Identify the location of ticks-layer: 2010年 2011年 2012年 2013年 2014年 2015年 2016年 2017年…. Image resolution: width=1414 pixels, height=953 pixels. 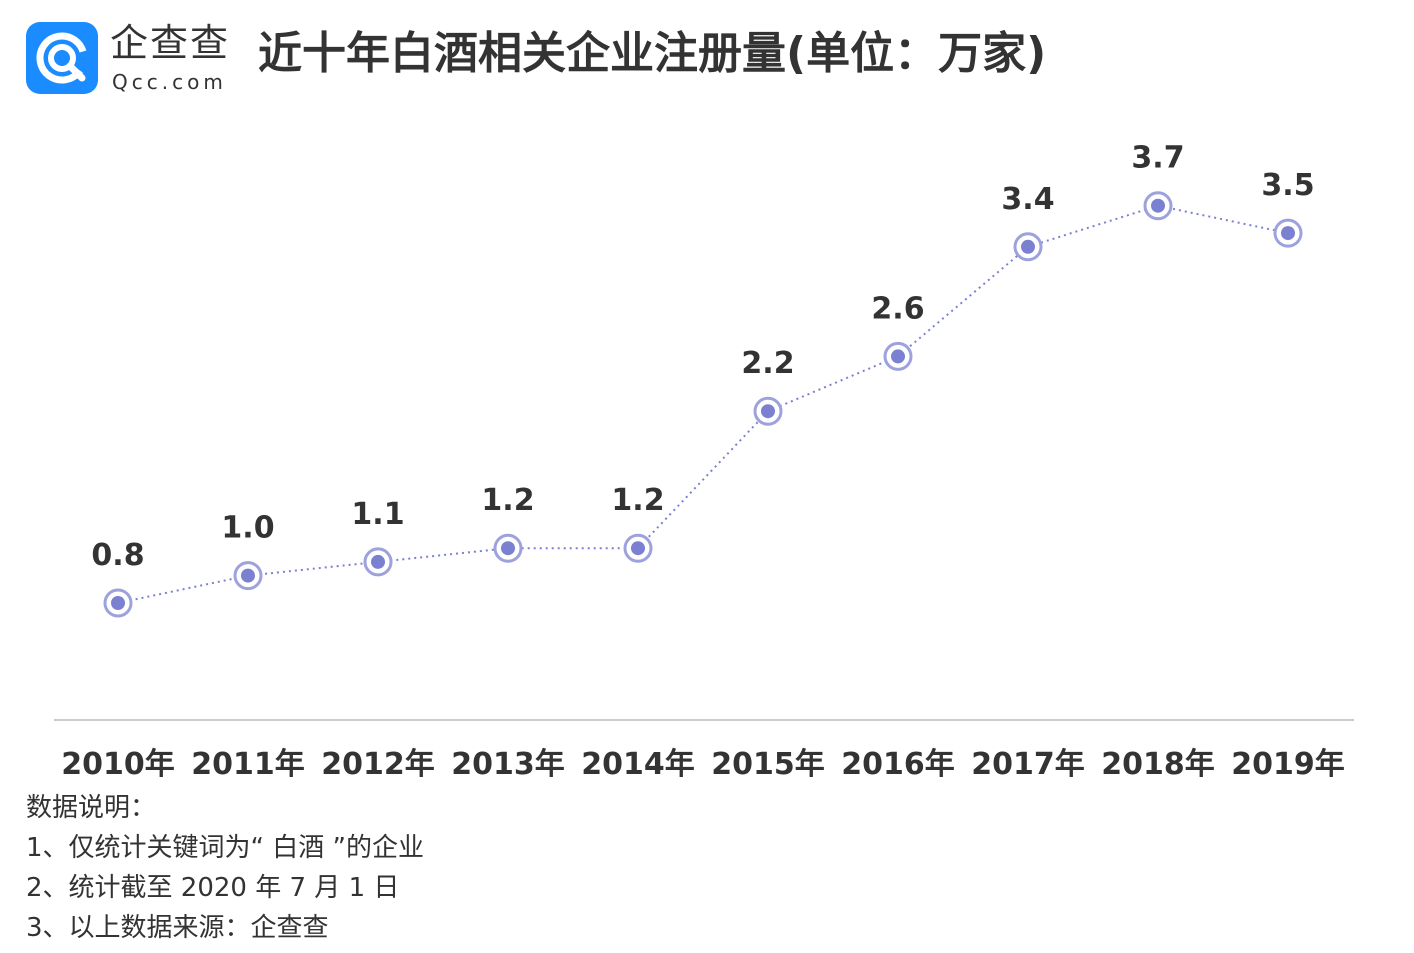
(703, 764).